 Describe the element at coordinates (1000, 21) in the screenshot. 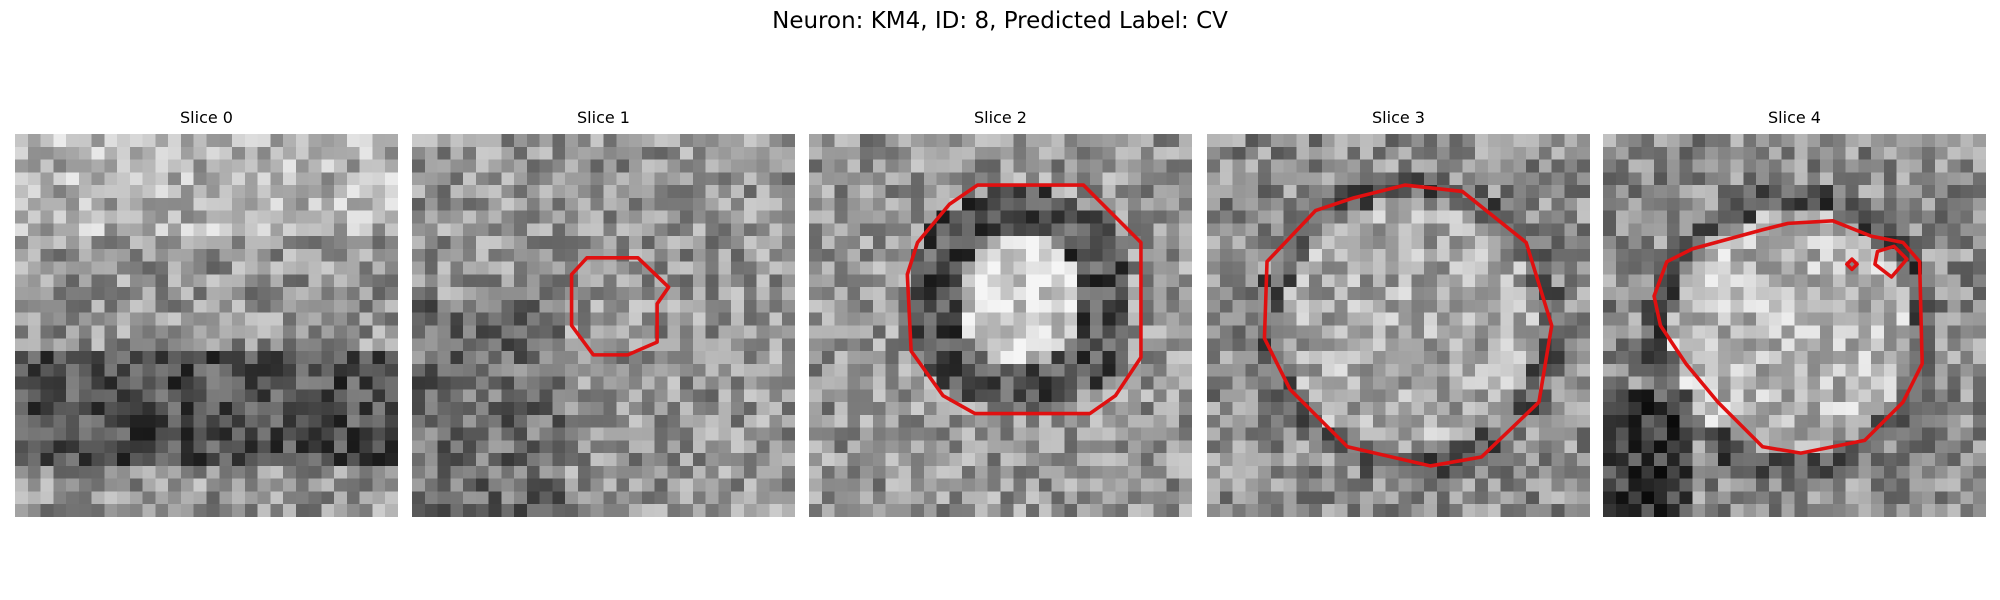

I see `figure-title: Neuron: KM4, ID: 8, Predicted Label: CV` at that location.